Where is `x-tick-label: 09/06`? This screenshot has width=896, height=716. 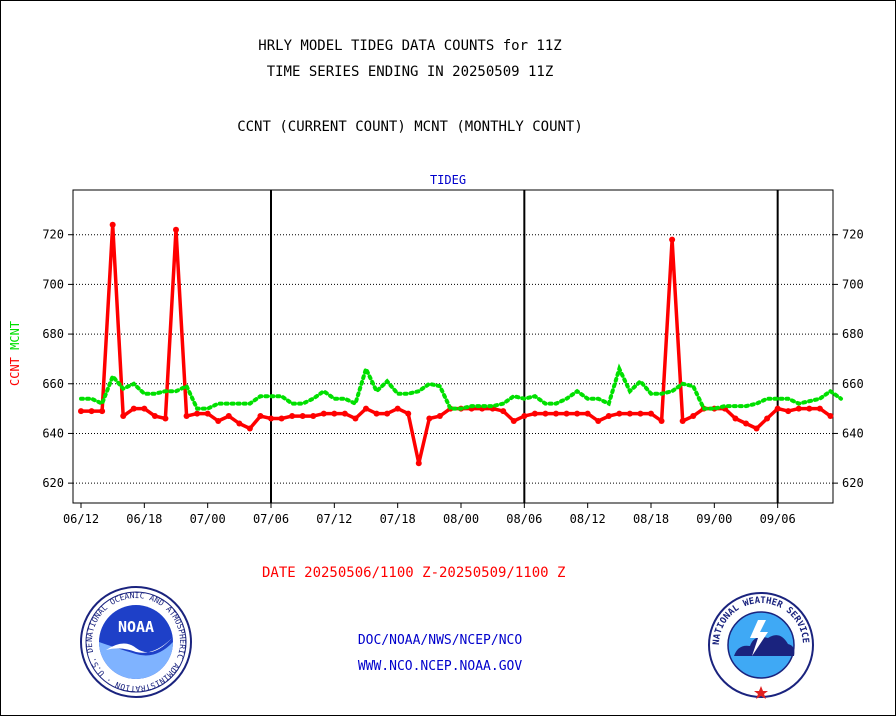 x-tick-label: 09/06 is located at coordinates (778, 519).